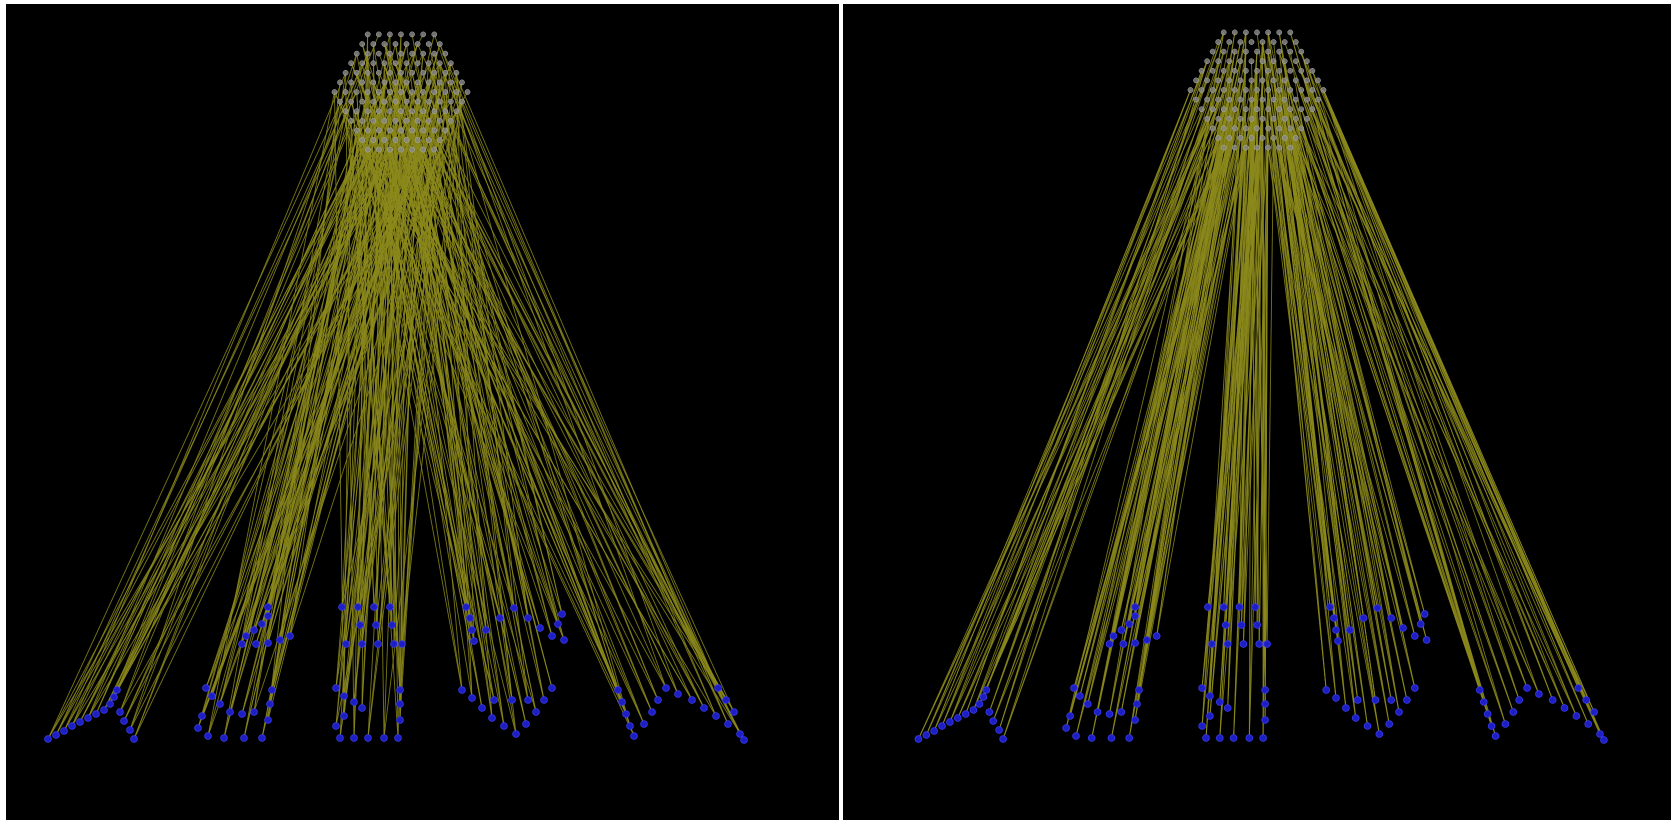  What do you see at coordinates (1257, 90) in the screenshot?
I see `source-node-cluster` at bounding box center [1257, 90].